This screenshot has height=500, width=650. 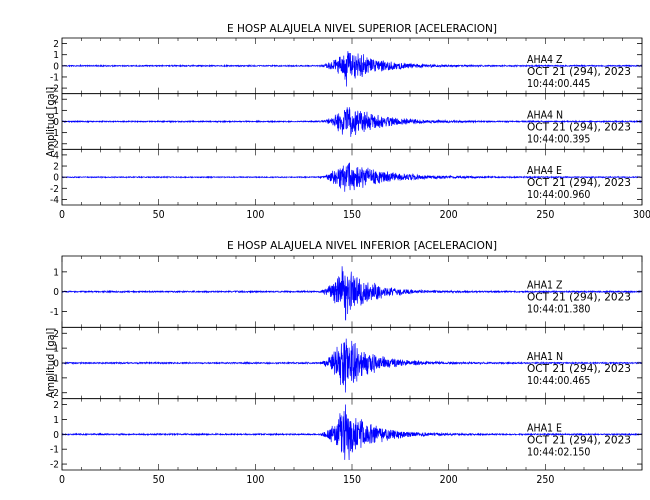 I want to click on x-tick-label: 300, so click(x=641, y=215).